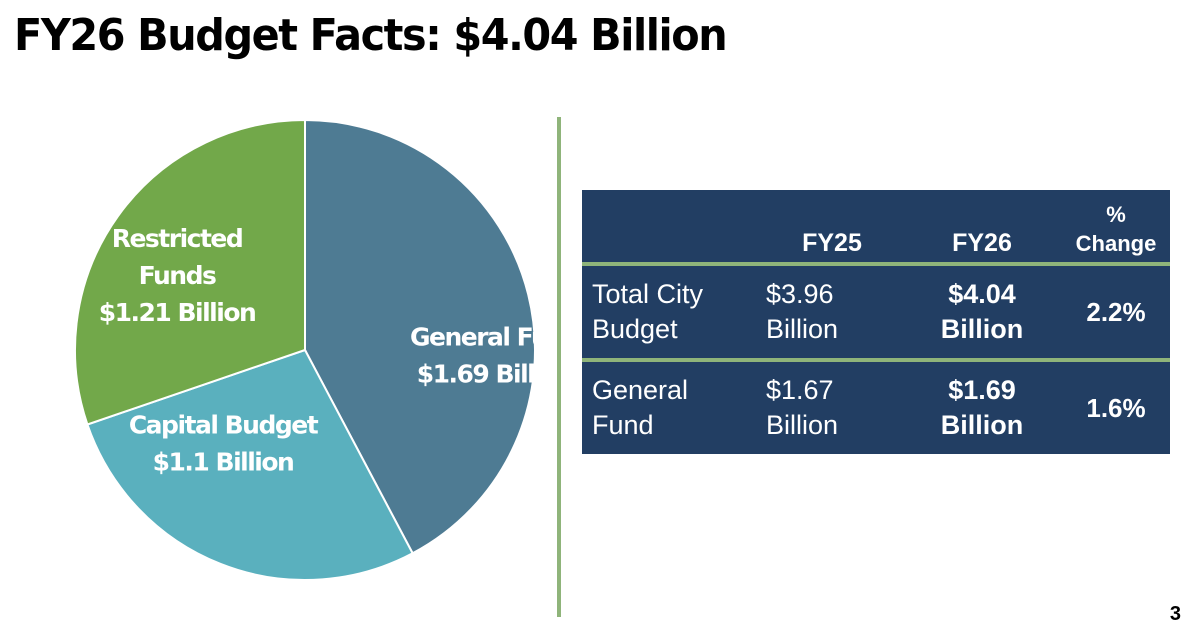 Image resolution: width=1200 pixels, height=630 pixels. Describe the element at coordinates (1116, 228) in the screenshot. I see `header-percent-change: % Change` at that location.